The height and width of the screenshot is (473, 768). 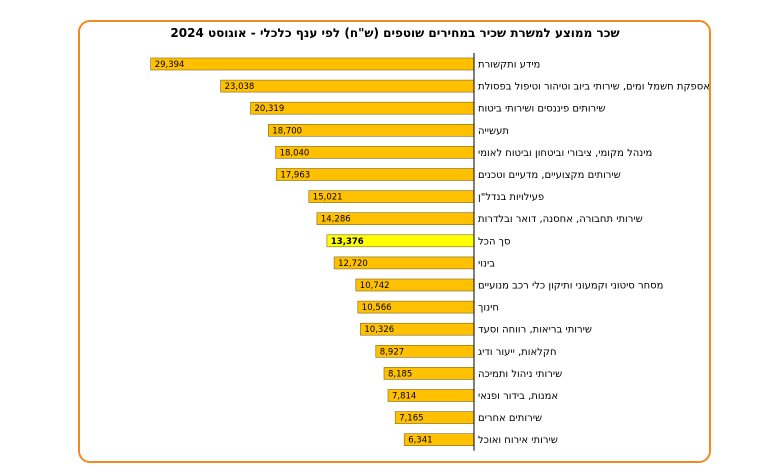 What do you see at coordinates (240, 87) in the screenshot?
I see `data-label: 23,038` at bounding box center [240, 87].